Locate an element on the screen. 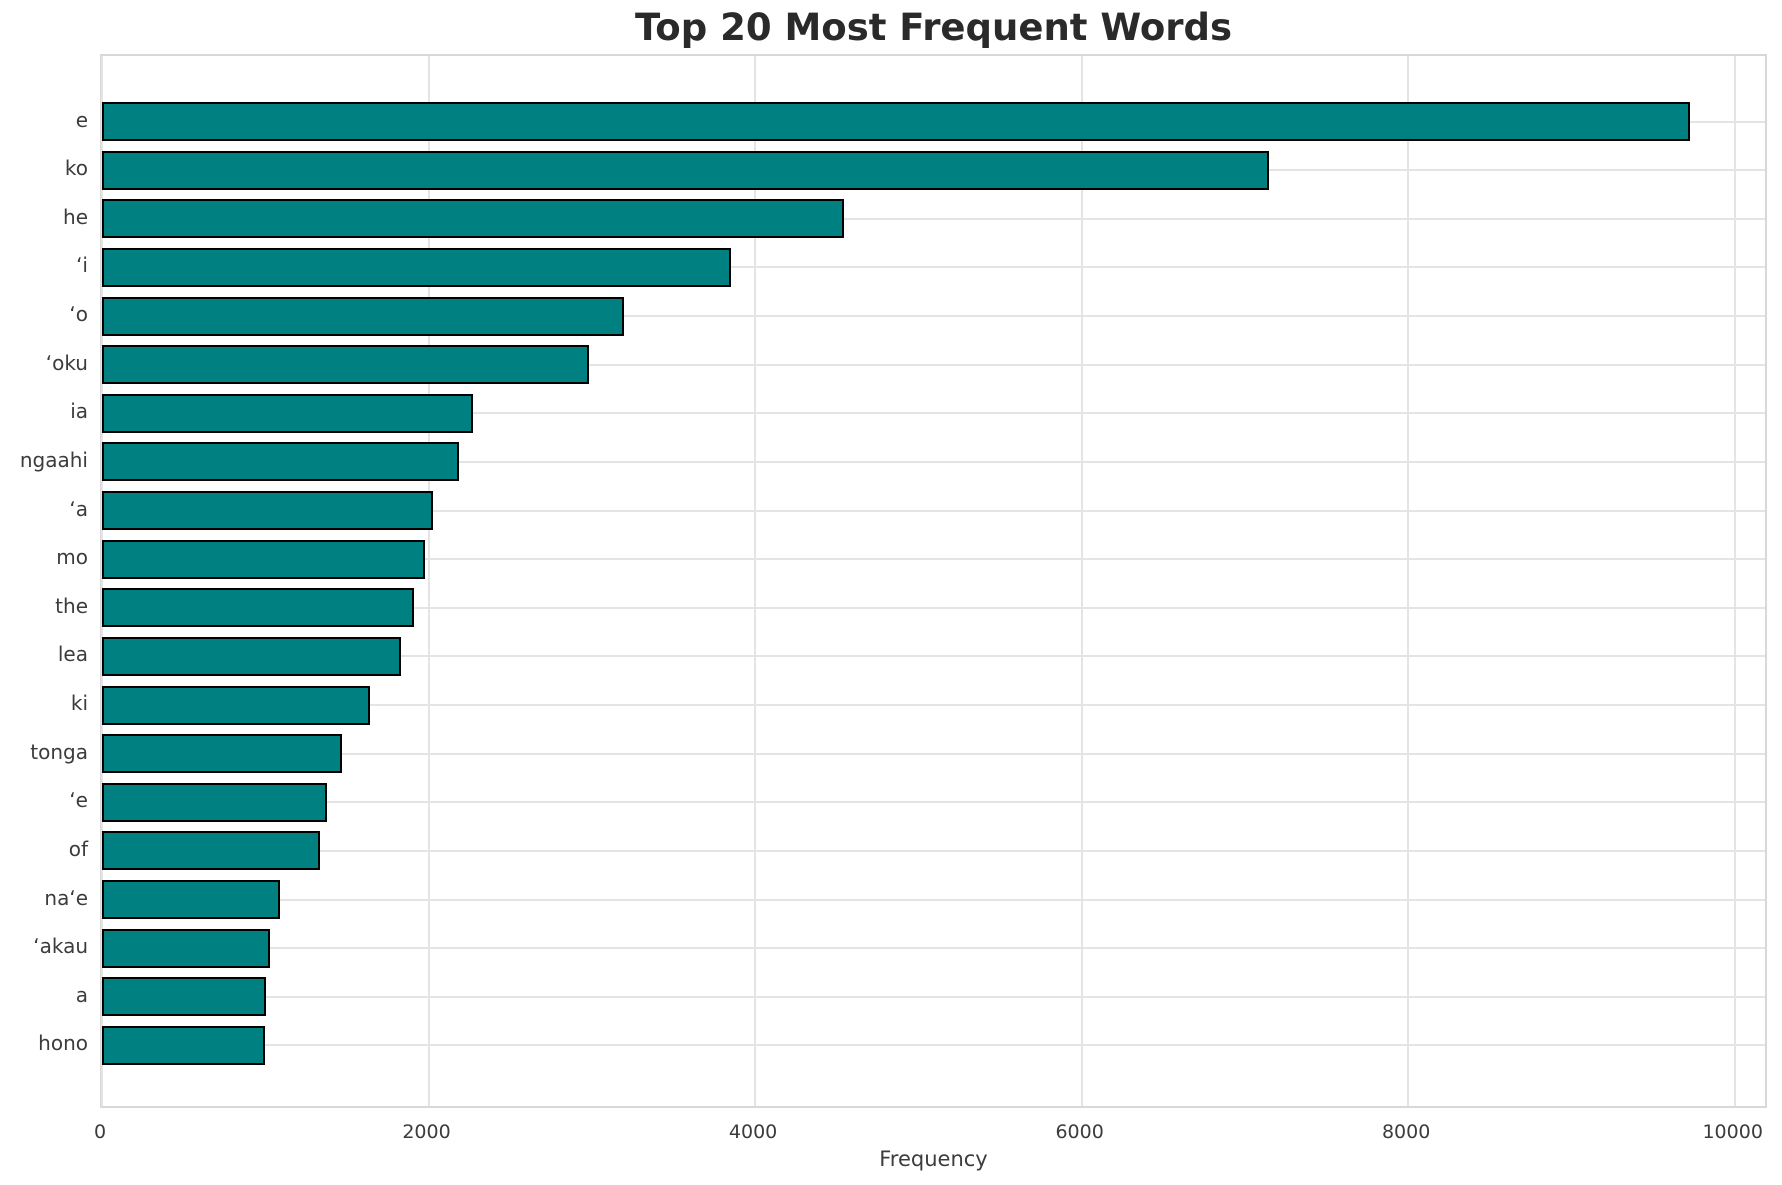 This screenshot has width=1782, height=1185. y-tick-label: lea is located at coordinates (72, 654).